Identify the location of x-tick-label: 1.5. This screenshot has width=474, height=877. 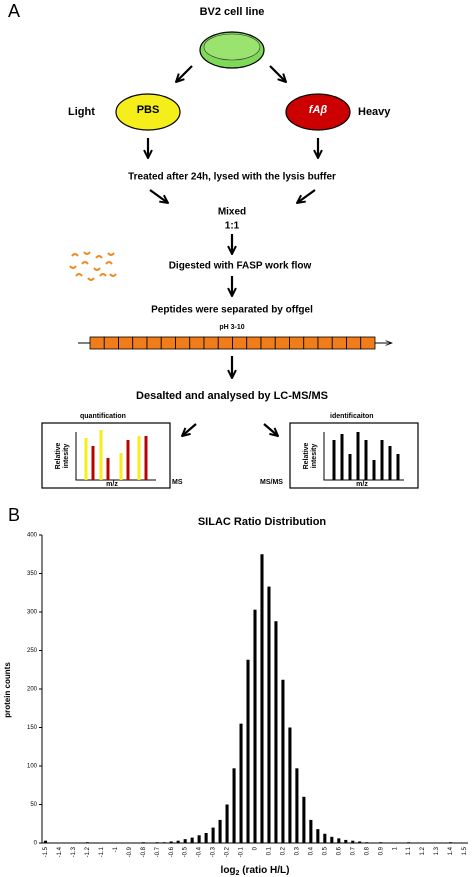
(465, 850).